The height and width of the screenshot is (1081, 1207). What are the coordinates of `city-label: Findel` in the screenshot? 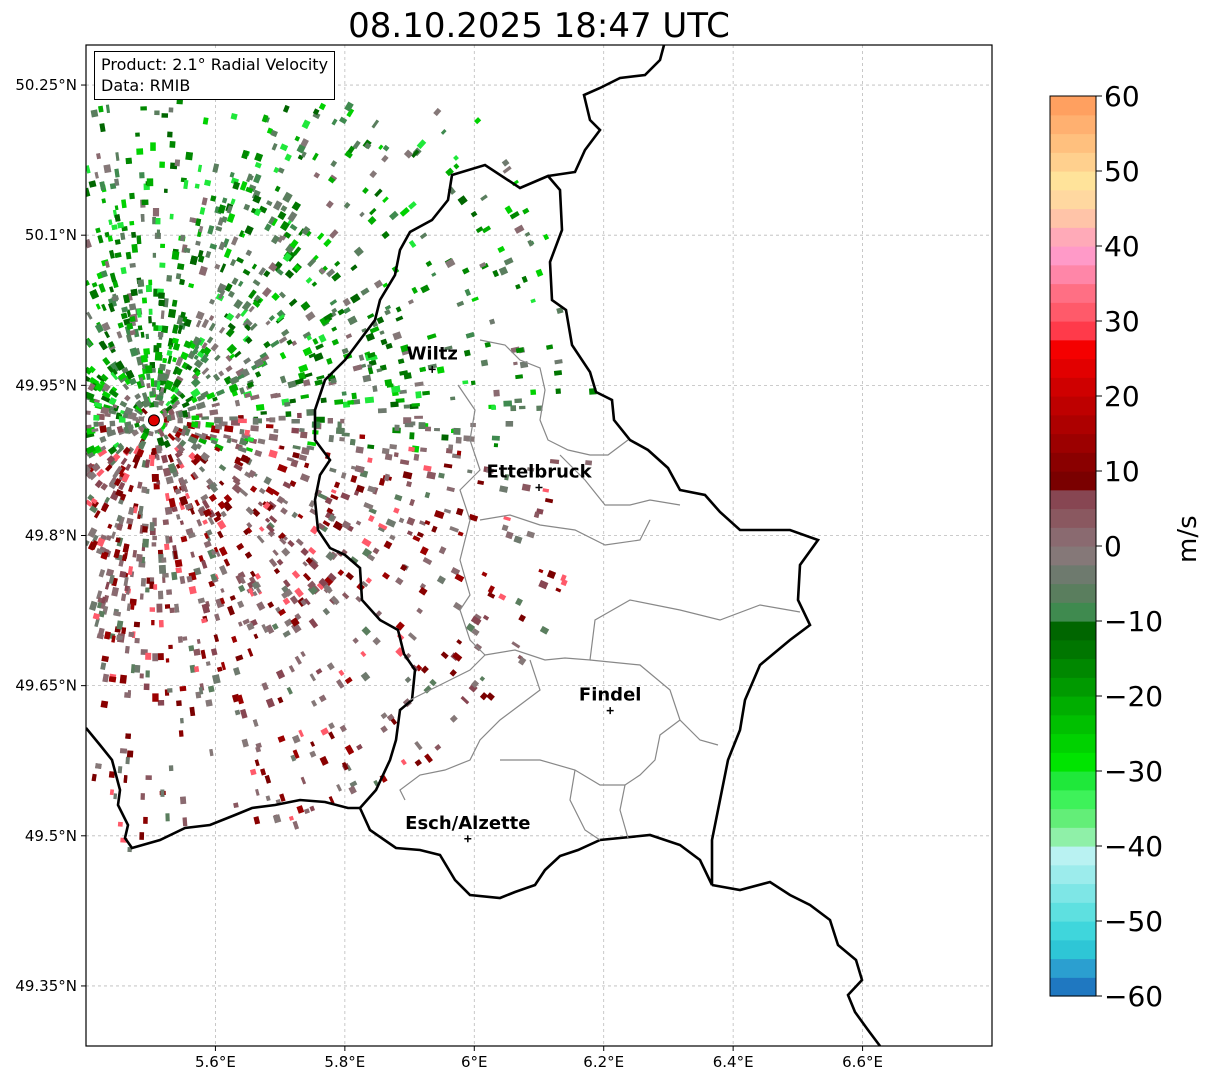 It's located at (610, 695).